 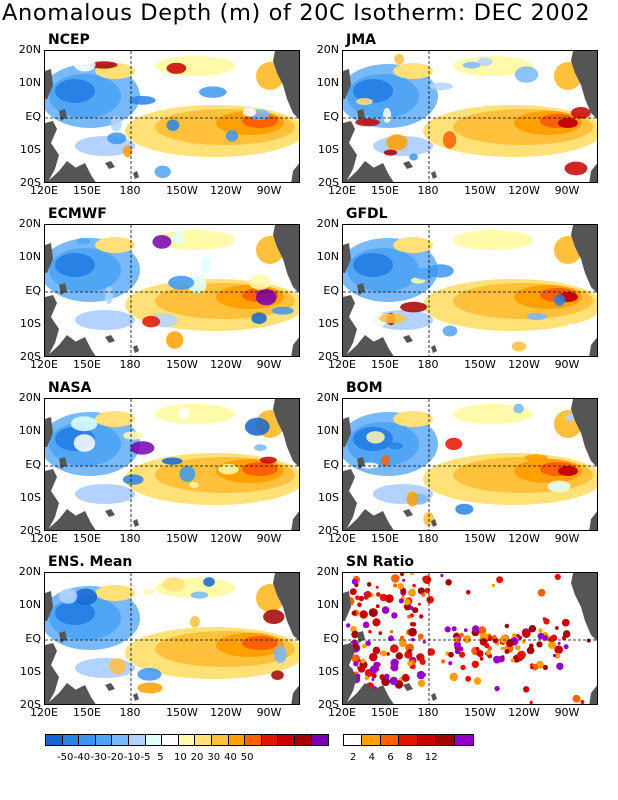 I want to click on map-panel-sn-ratio, so click(x=470, y=638).